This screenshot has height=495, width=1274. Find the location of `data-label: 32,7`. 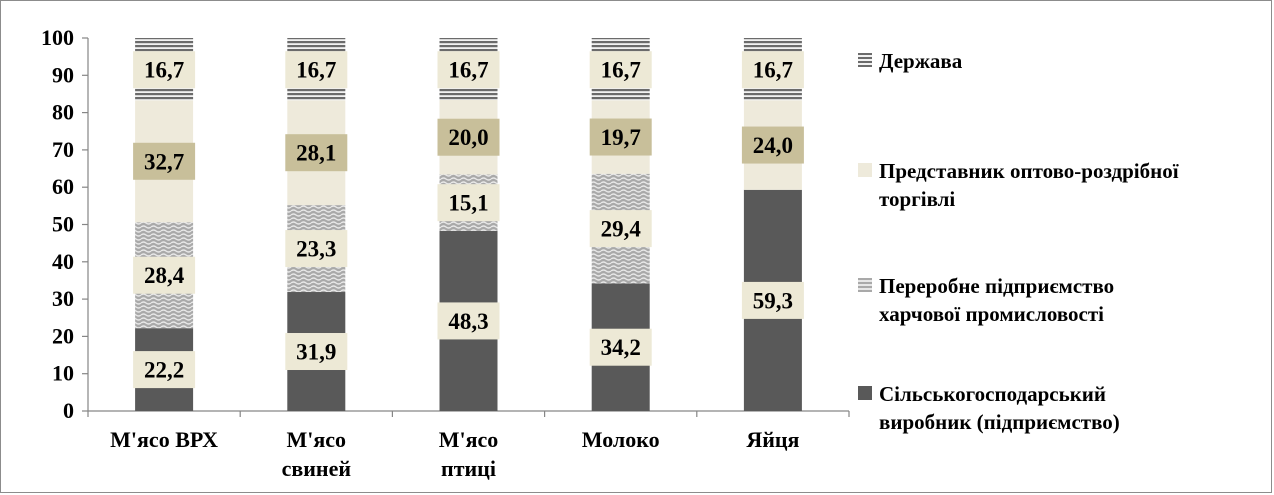

data-label: 32,7 is located at coordinates (164, 161).